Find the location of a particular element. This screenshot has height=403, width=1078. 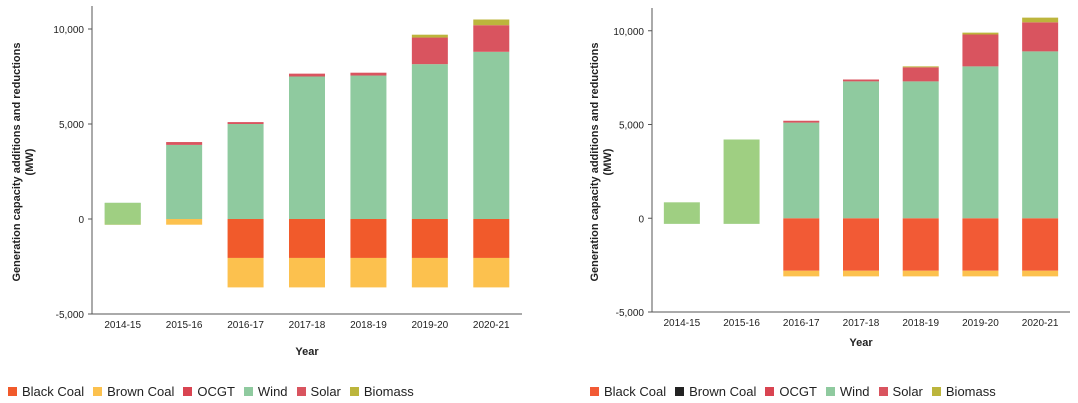

left-chart-legend: Black Coal Brown Coal OCGT Wind Solar Biomass is located at coordinates (215, 391).